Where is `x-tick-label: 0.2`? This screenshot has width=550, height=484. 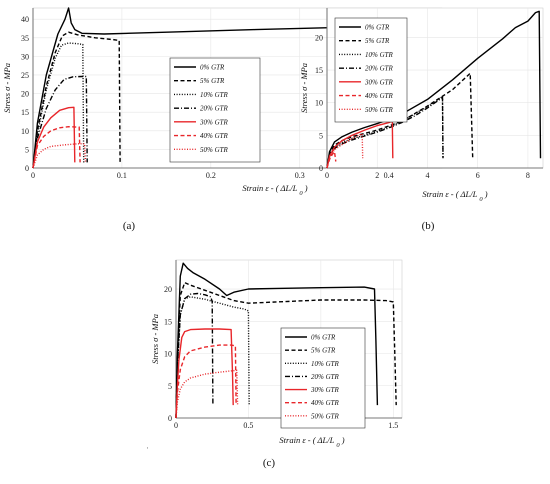
x-tick-label: 0.2 is located at coordinates (211, 175).